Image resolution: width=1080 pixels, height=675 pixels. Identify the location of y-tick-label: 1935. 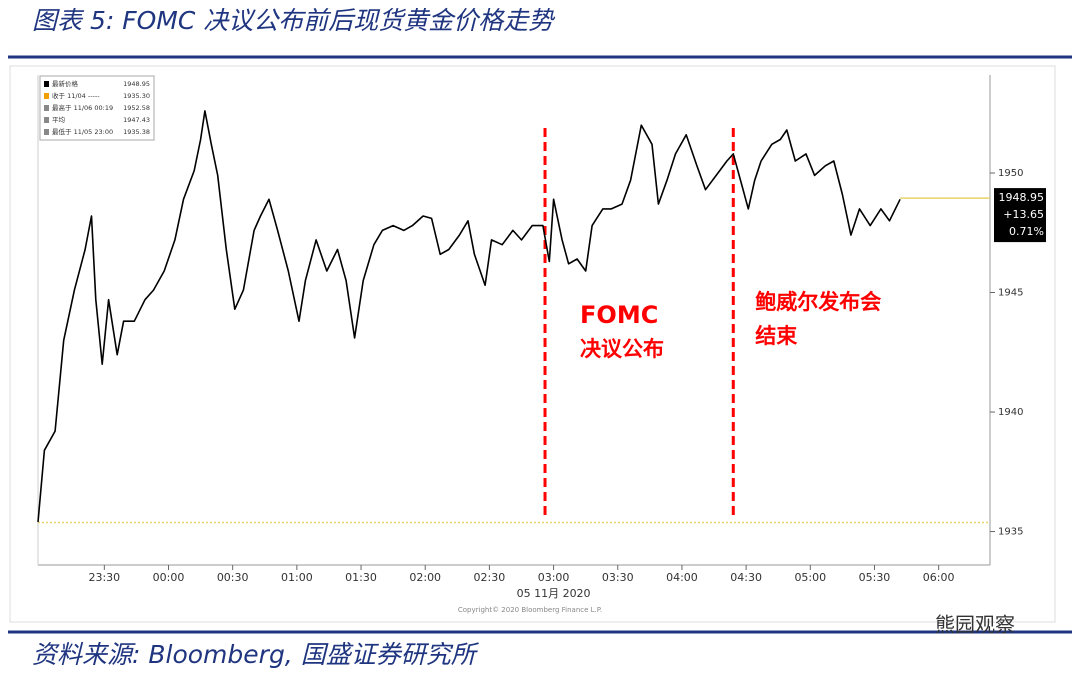
(1010, 532).